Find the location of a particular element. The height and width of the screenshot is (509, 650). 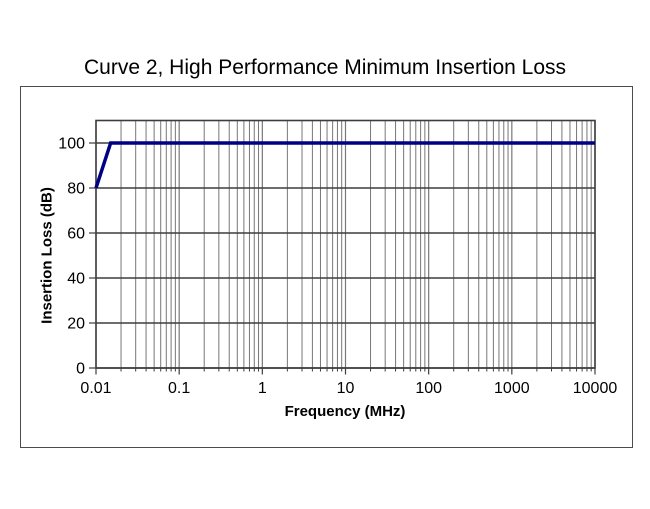

y-tick-label: 0 is located at coordinates (80, 369).